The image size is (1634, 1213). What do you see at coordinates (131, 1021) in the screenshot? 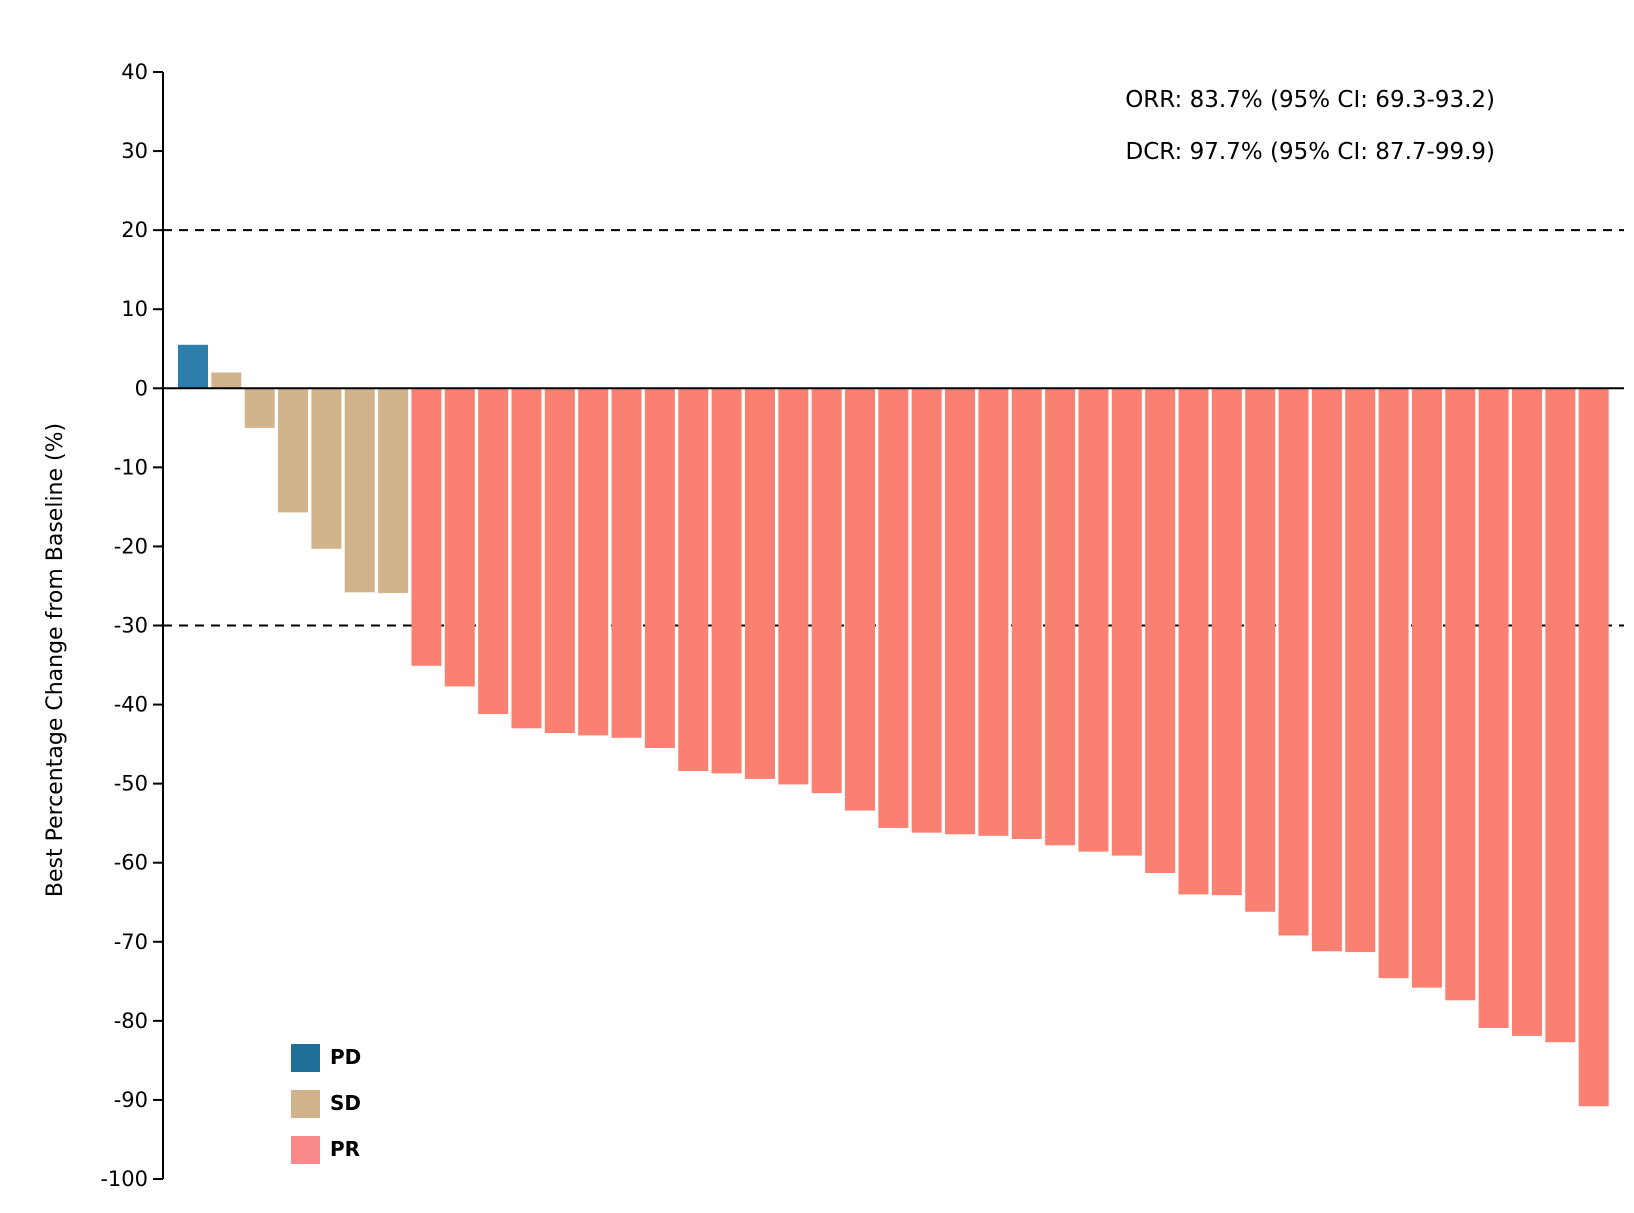
I see `y-tick-label: -80` at bounding box center [131, 1021].